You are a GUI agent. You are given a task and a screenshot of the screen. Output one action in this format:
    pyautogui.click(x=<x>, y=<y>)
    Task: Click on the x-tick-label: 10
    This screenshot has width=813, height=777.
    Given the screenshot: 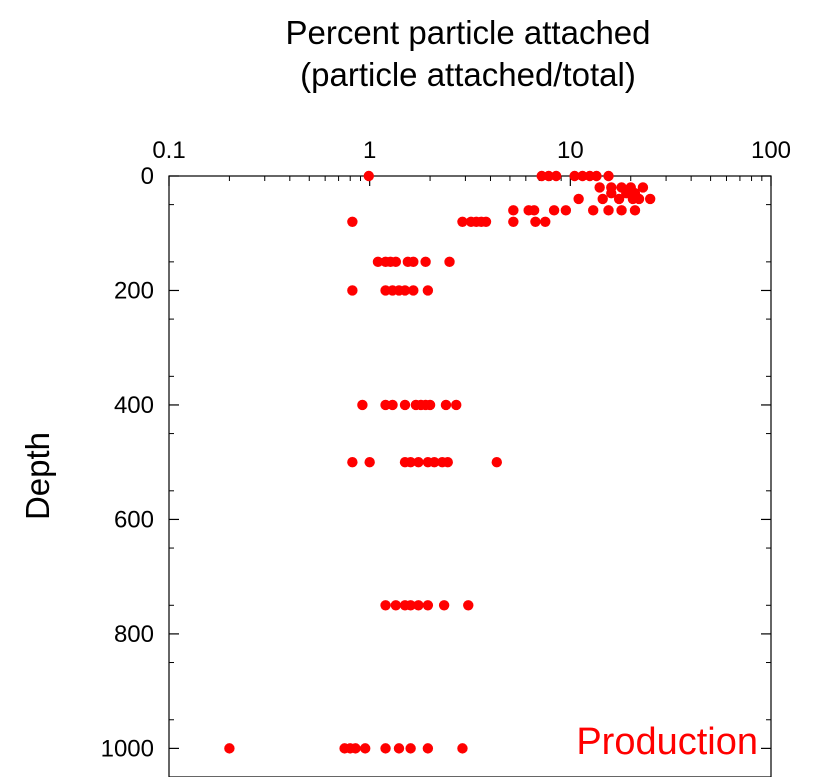 What is the action you would take?
    pyautogui.click(x=570, y=150)
    